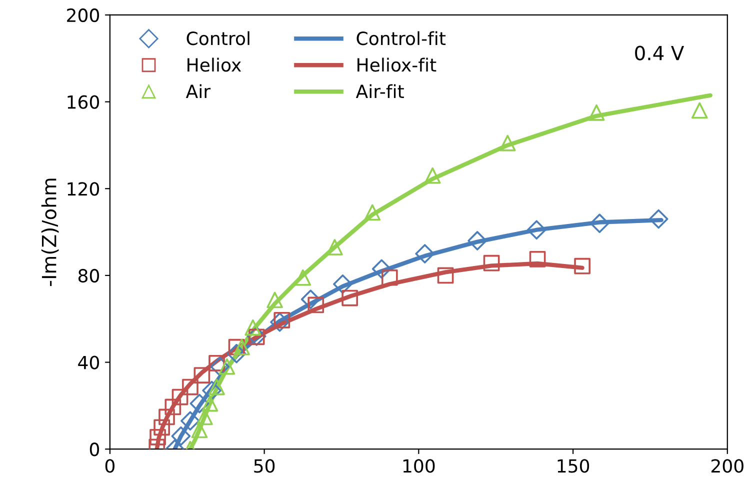  Describe the element at coordinates (264, 466) in the screenshot. I see `x-tick-label: 50` at that location.